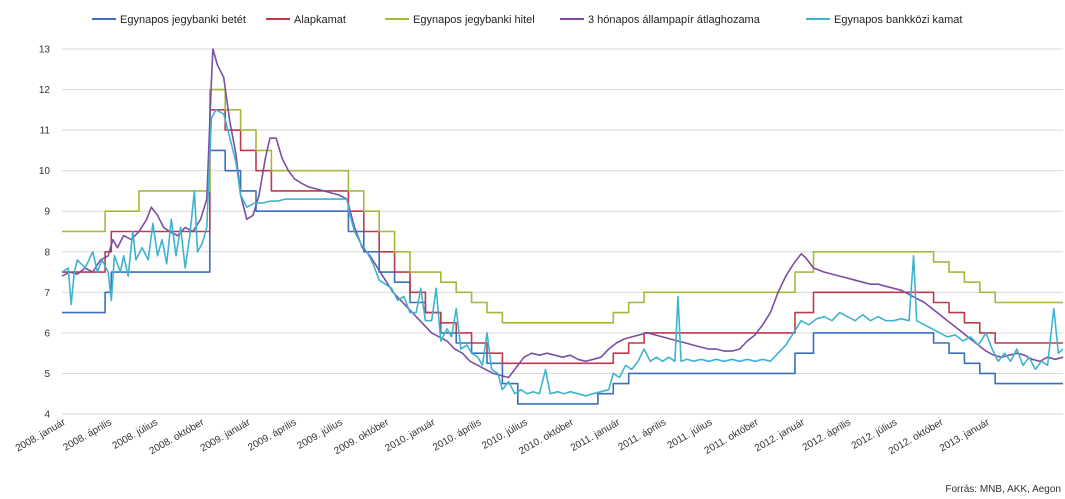 This screenshot has height=499, width=1065. I want to click on y-tick-label: 11, so click(45, 131).